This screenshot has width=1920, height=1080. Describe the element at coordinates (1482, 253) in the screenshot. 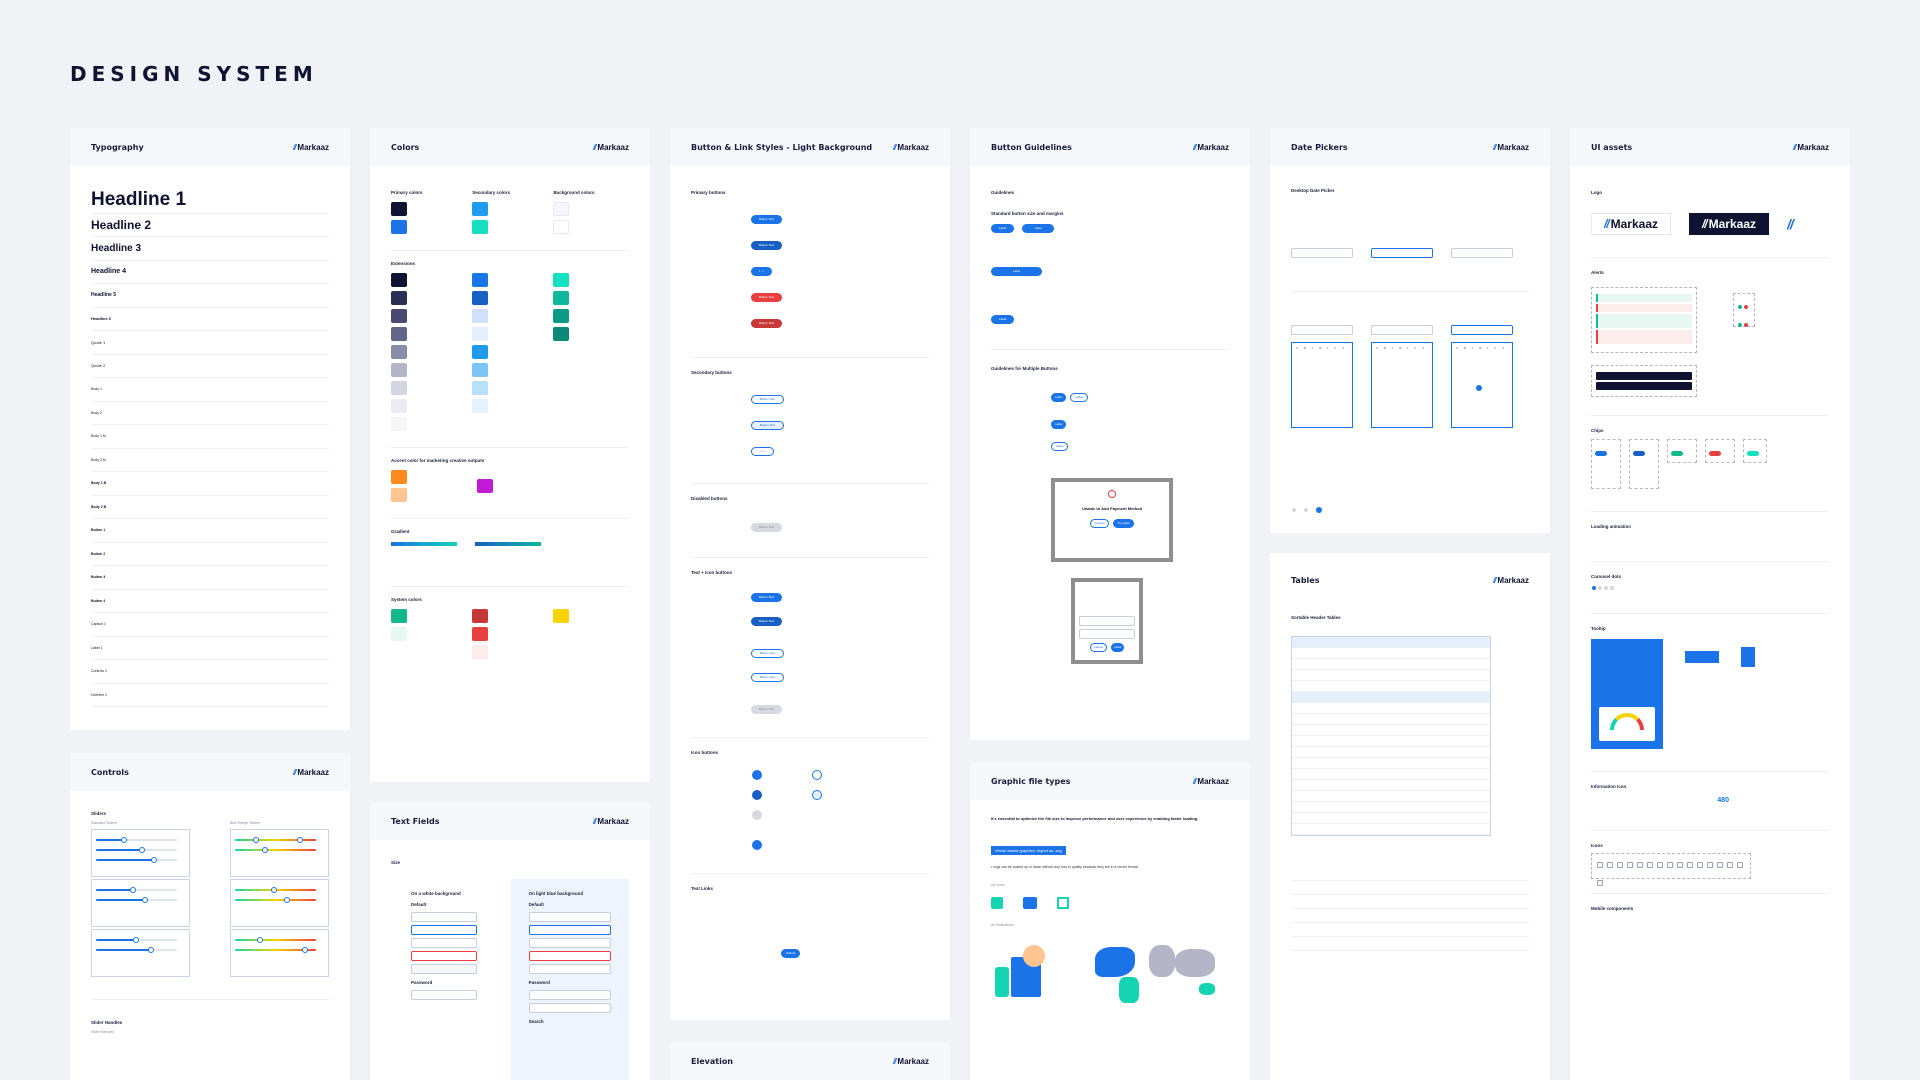

I see `date-input-filled` at that location.